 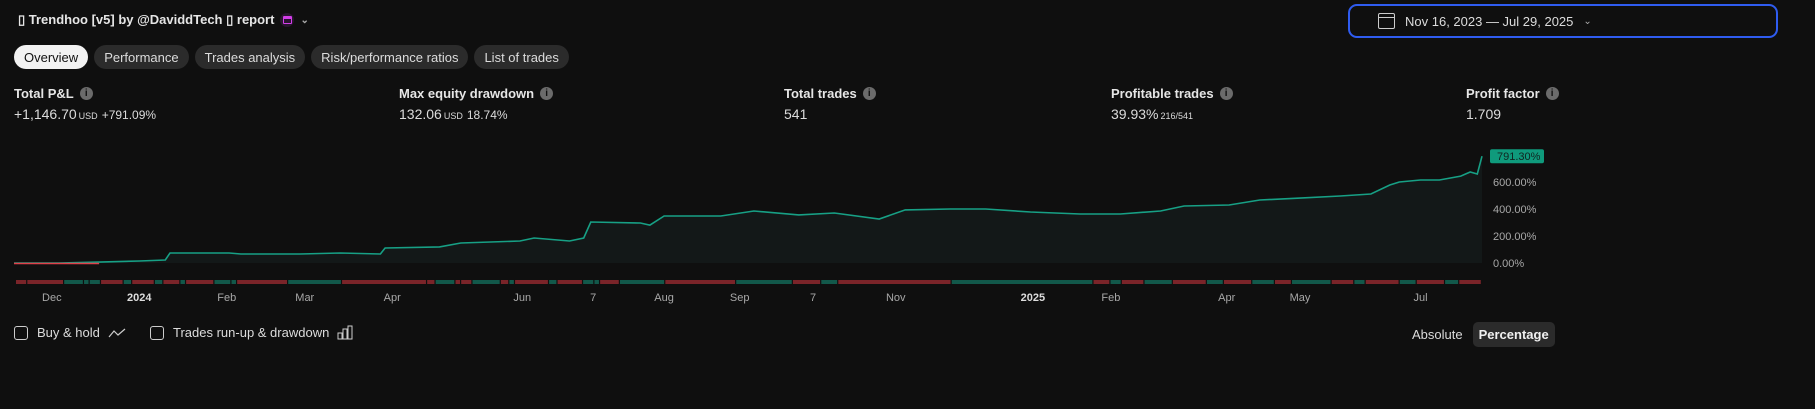 I want to click on tab-risk-ratios: Risk/performance ratios, so click(x=390, y=57).